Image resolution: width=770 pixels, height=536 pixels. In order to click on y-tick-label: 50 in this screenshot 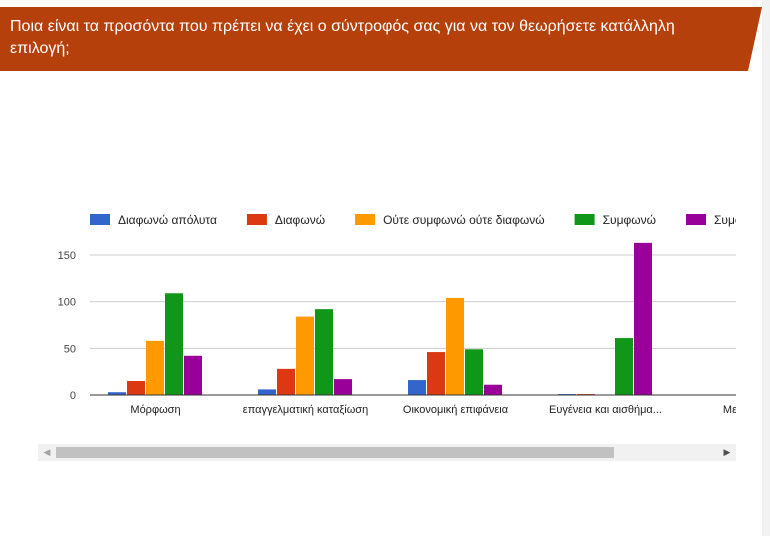, I will do `click(70, 349)`.